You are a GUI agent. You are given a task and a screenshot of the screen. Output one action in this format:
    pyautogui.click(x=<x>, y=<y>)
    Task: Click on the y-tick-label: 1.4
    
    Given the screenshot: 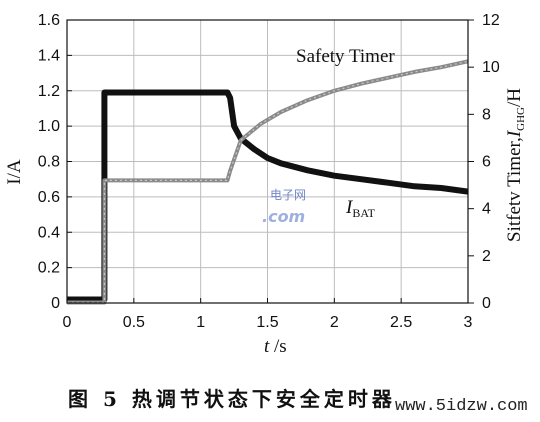 What is the action you would take?
    pyautogui.click(x=49, y=55)
    